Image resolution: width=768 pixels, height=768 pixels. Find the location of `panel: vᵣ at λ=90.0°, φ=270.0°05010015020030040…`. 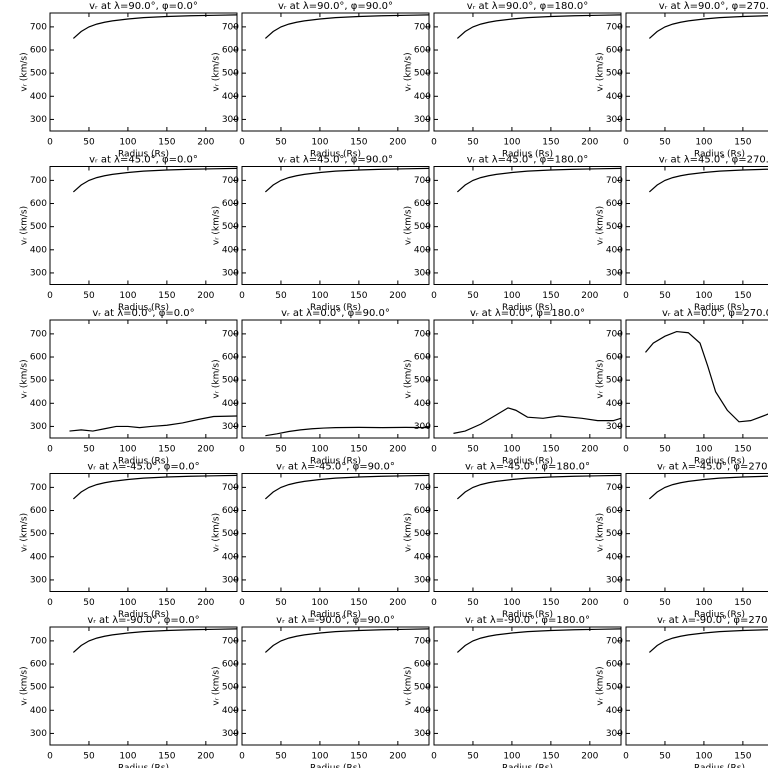

panel: vᵣ at λ=90.0°, φ=270.0°05010015020030040… is located at coordinates (682, 80).